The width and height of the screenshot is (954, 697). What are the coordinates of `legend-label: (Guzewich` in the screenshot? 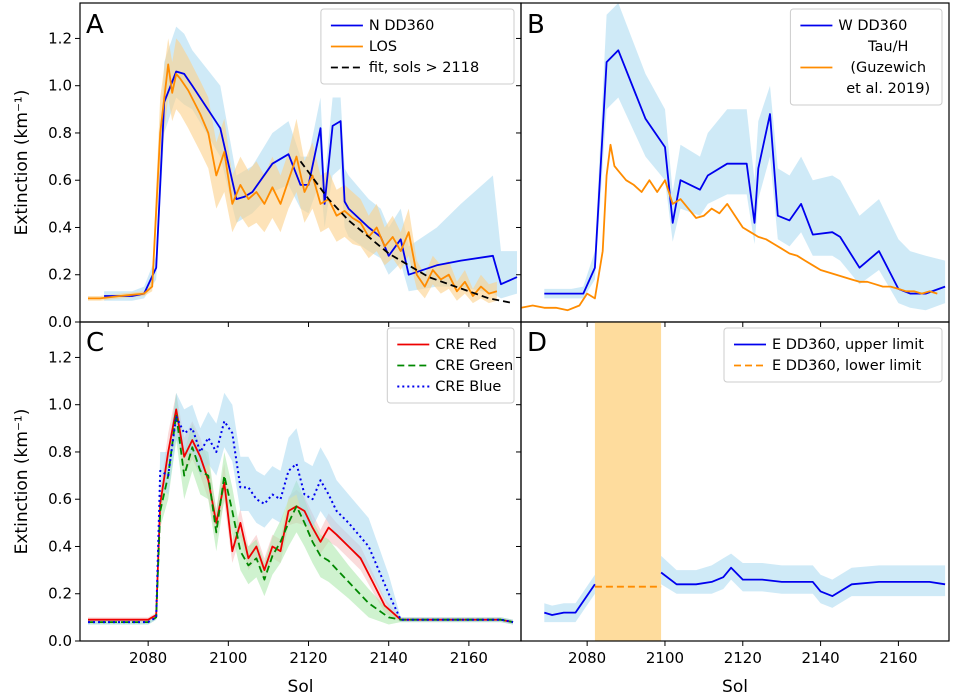 It's located at (888, 68).